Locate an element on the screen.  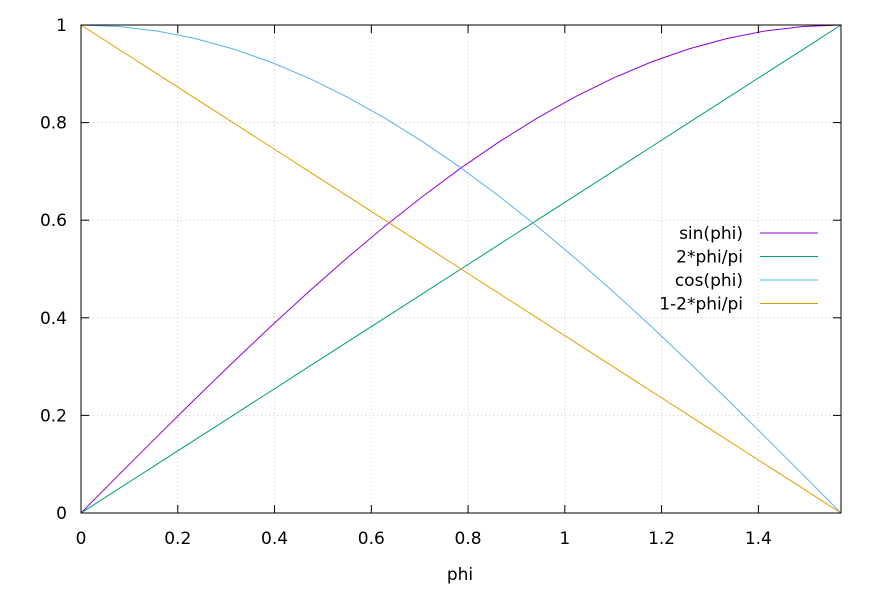
x-tick-label: 0.4 is located at coordinates (274, 539).